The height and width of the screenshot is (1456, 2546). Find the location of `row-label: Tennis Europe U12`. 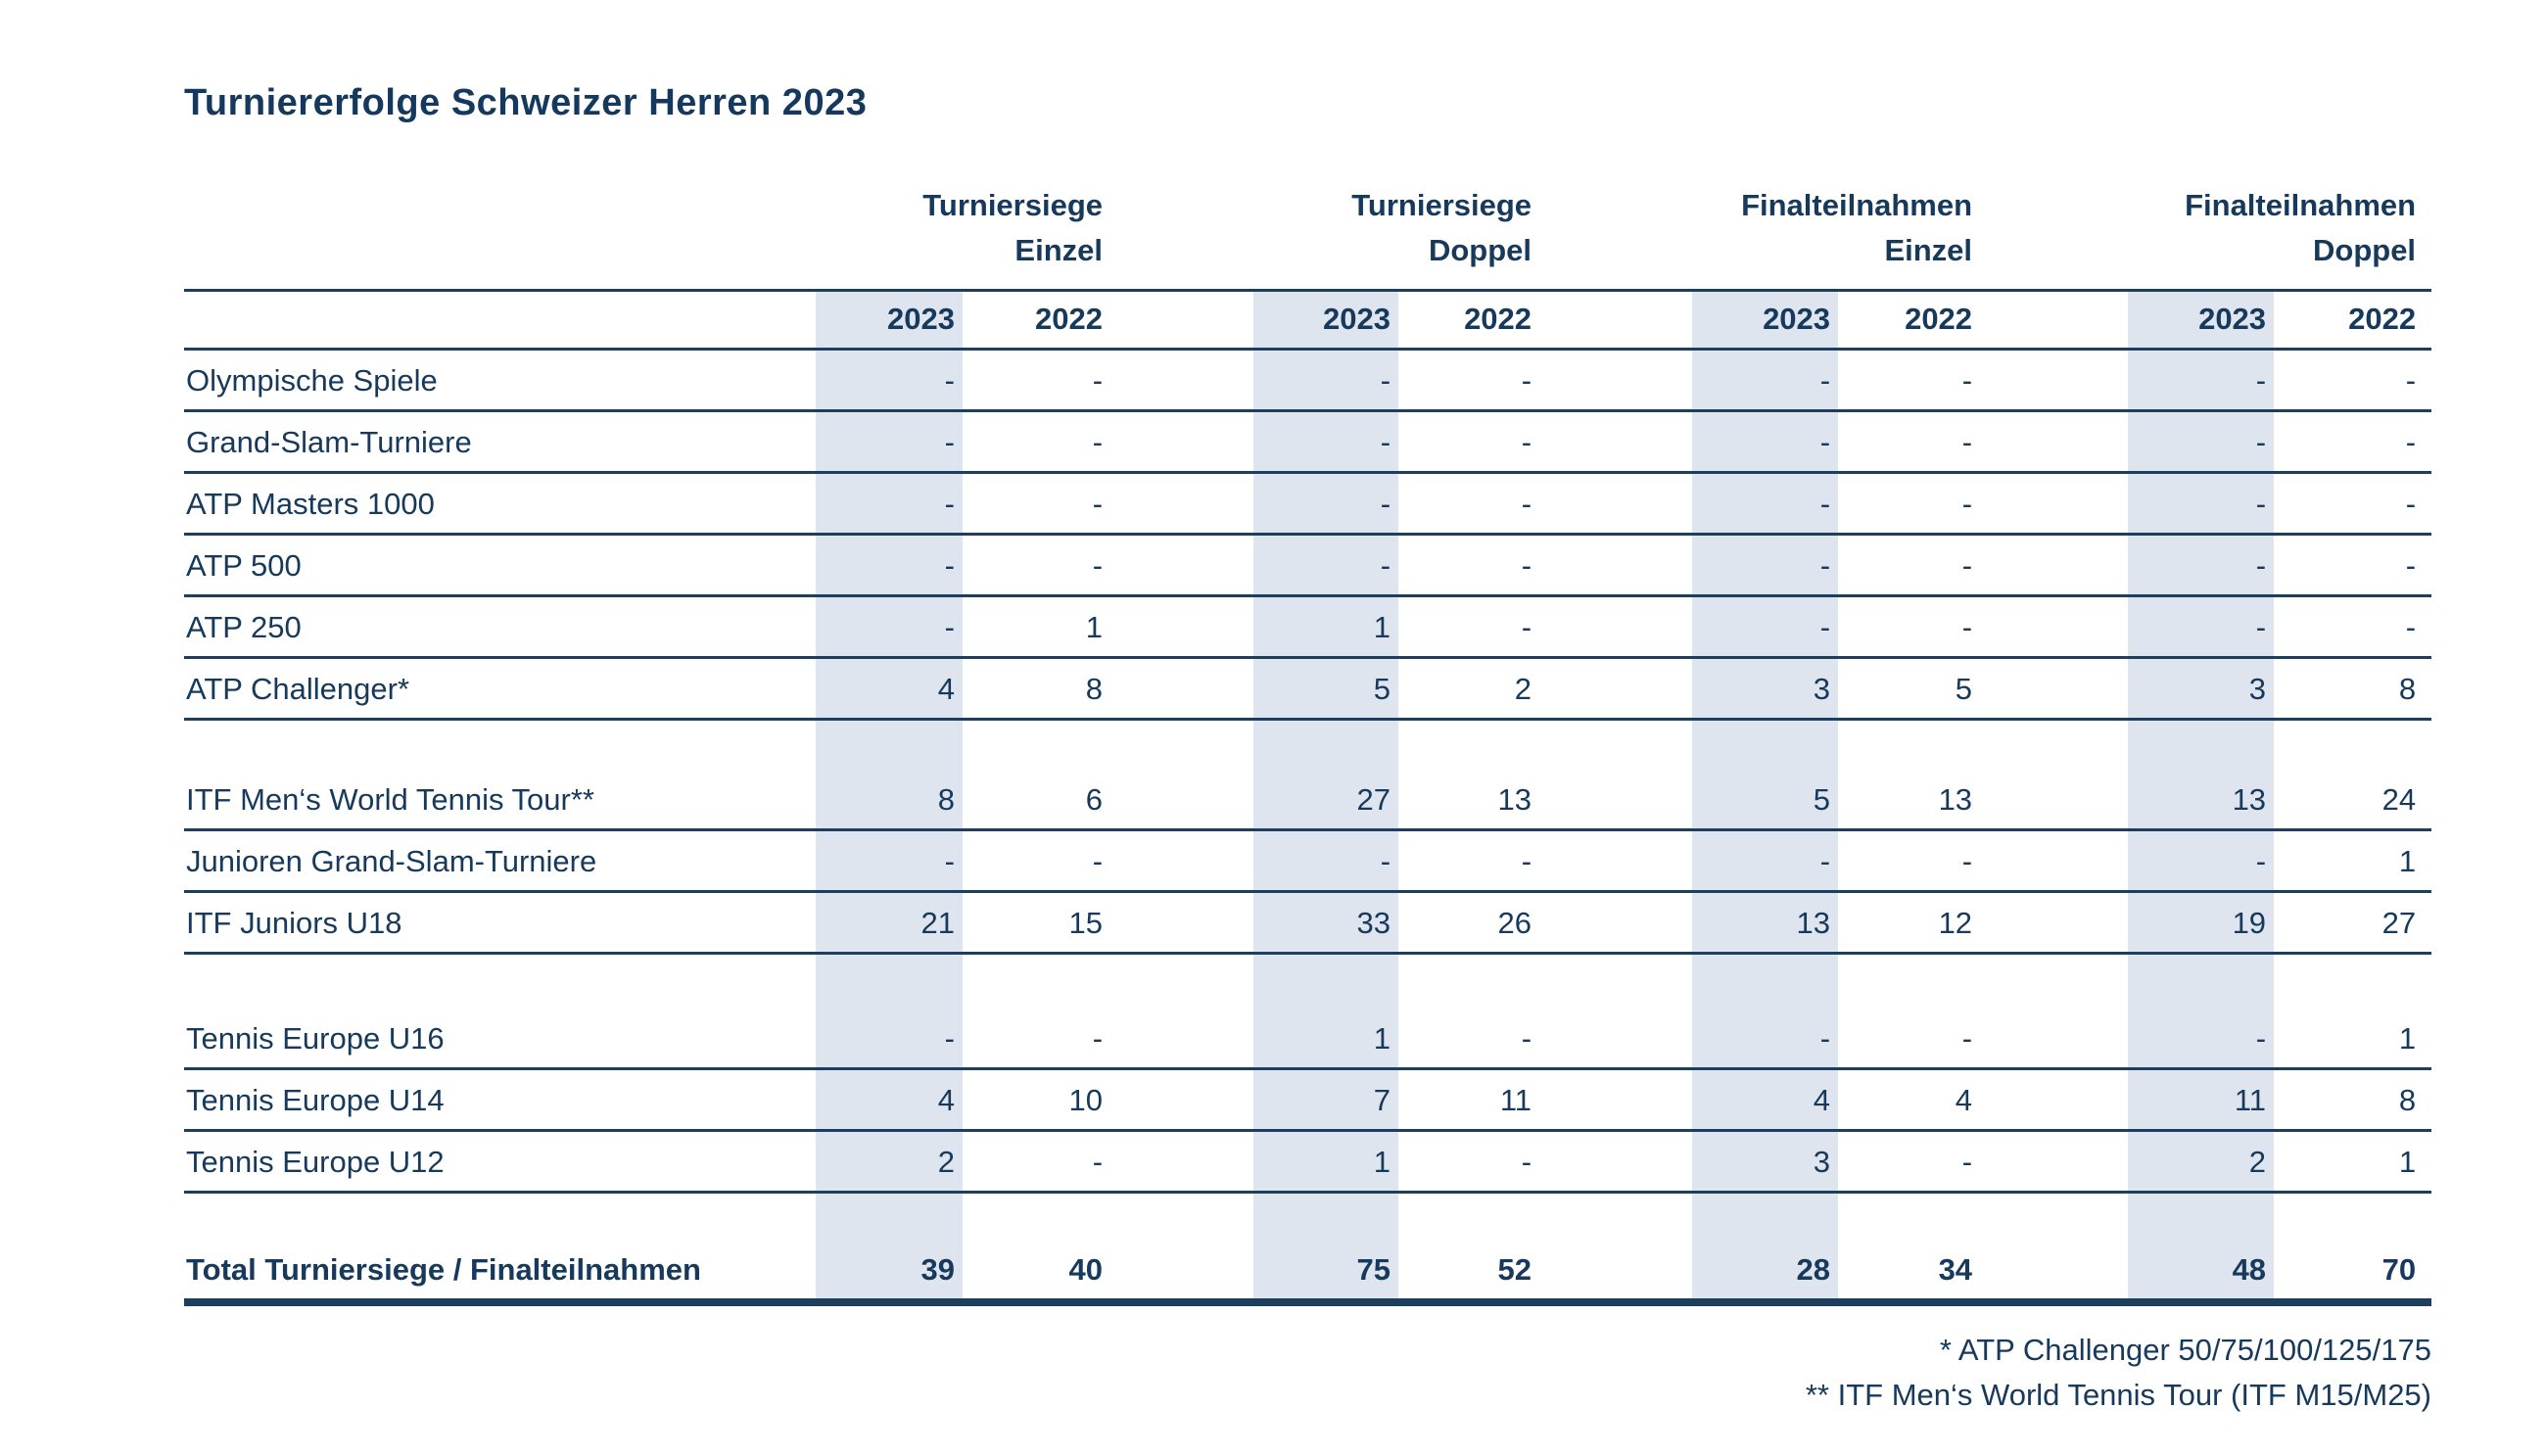

row-label: Tennis Europe U12 is located at coordinates (500, 1162).